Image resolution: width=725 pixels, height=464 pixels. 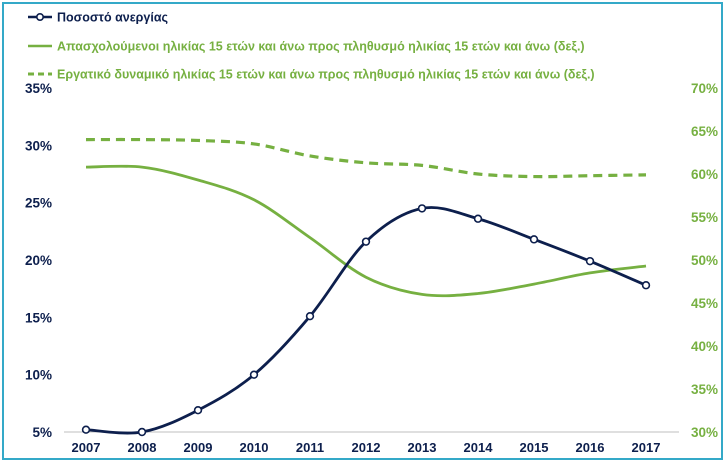 I want to click on x-tick-label: 2008, so click(x=142, y=447).